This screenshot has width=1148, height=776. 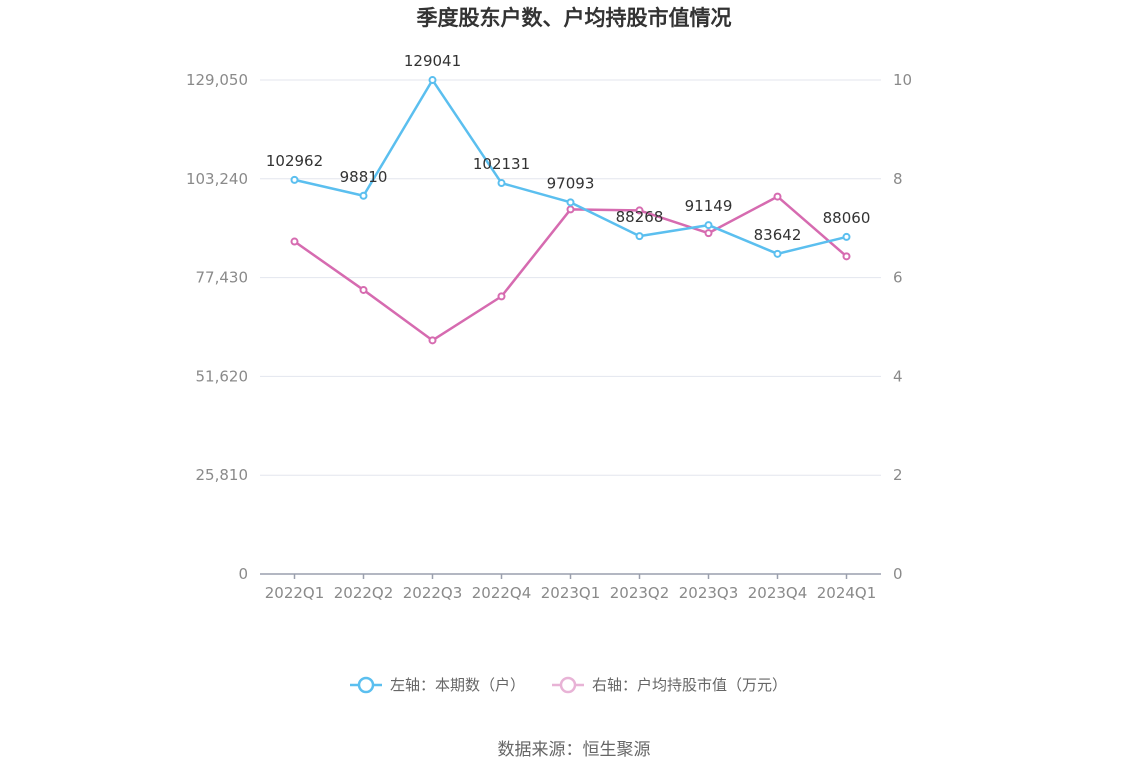 What do you see at coordinates (902, 80) in the screenshot?
I see `right-axis-tick-label: 10` at bounding box center [902, 80].